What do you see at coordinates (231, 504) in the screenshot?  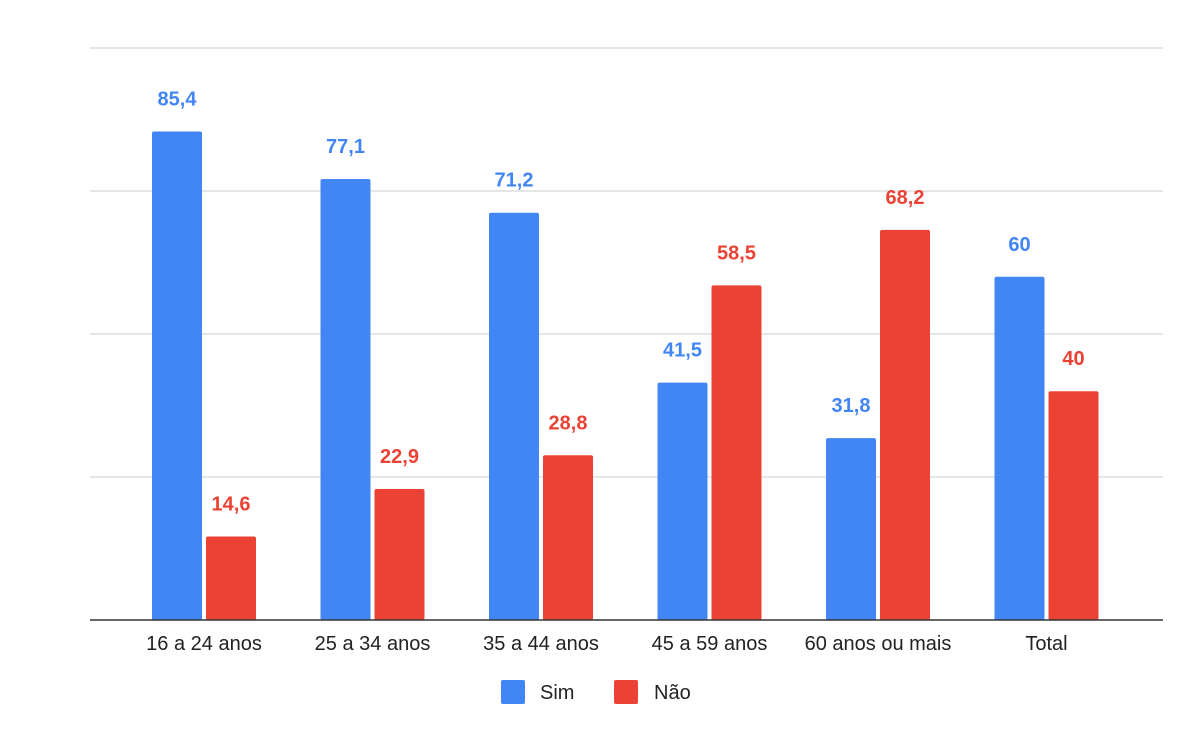 I see `data-label: 14,6` at bounding box center [231, 504].